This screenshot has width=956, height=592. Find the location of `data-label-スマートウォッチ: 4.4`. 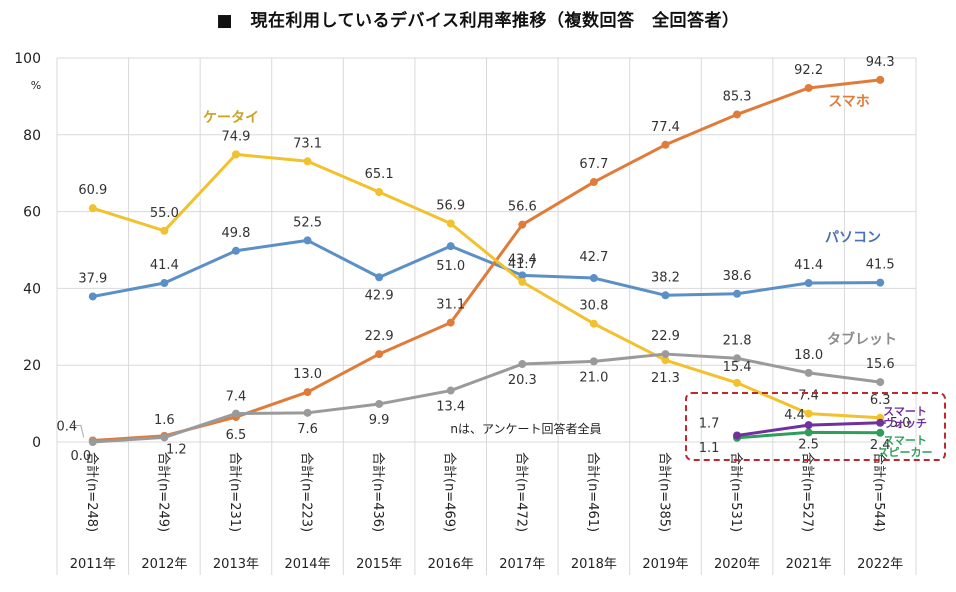

data-label-スマートウォッチ: 4.4 is located at coordinates (794, 415).